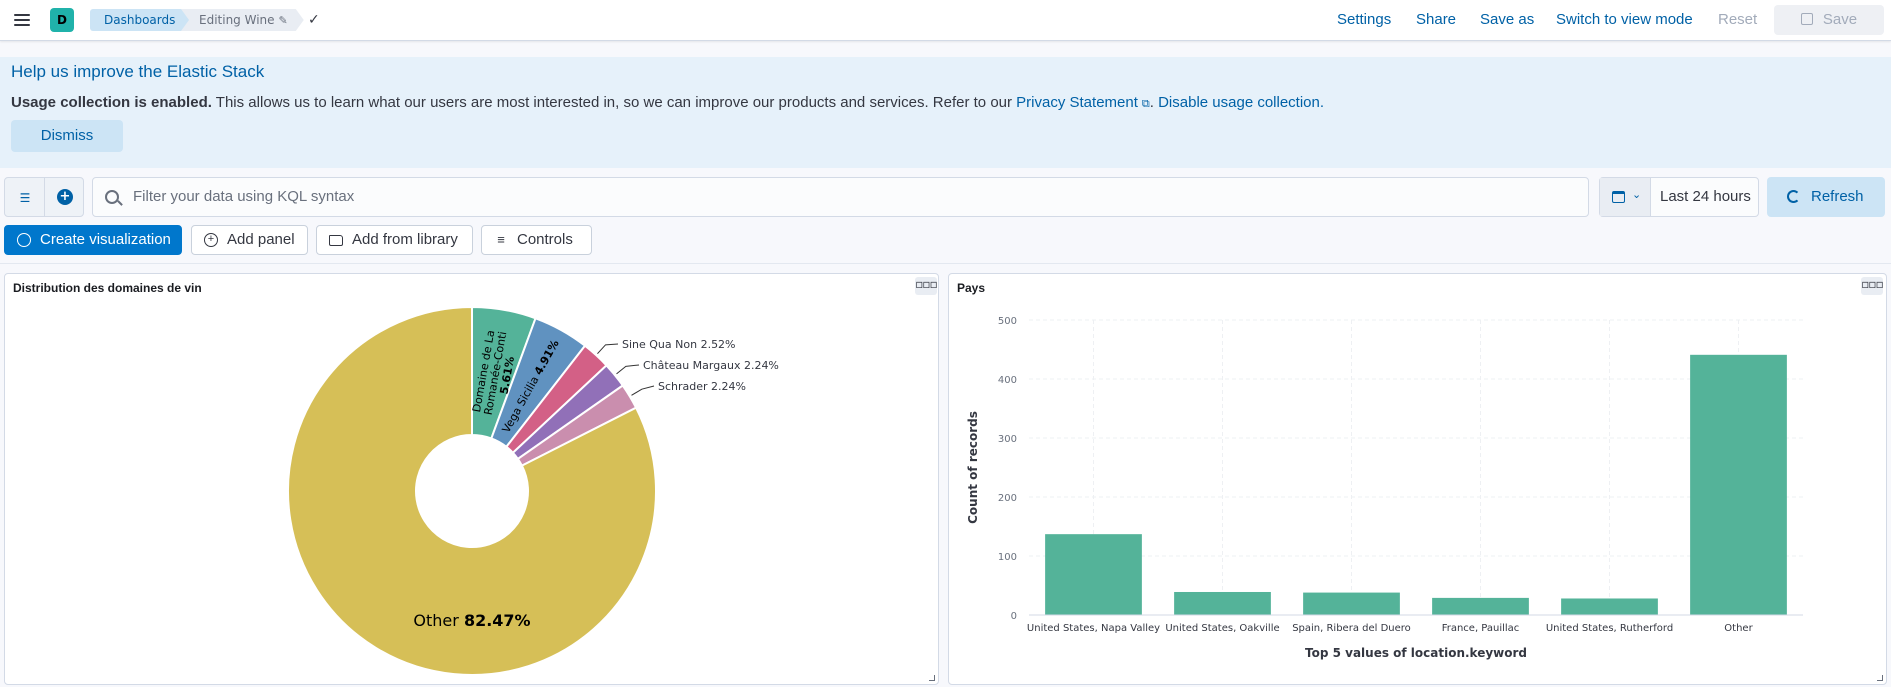 The image size is (1891, 687). What do you see at coordinates (1481, 628) in the screenshot?
I see `x-tick-label: France, Pauillac` at bounding box center [1481, 628].